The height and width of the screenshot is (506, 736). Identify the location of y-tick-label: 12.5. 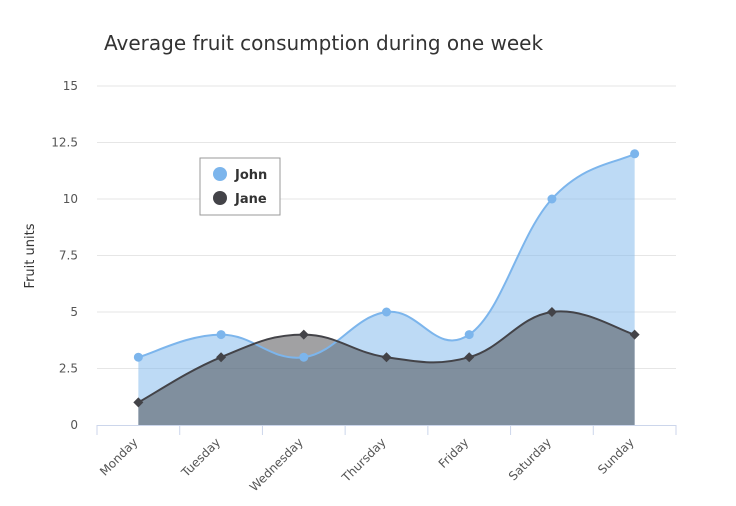
(64, 143).